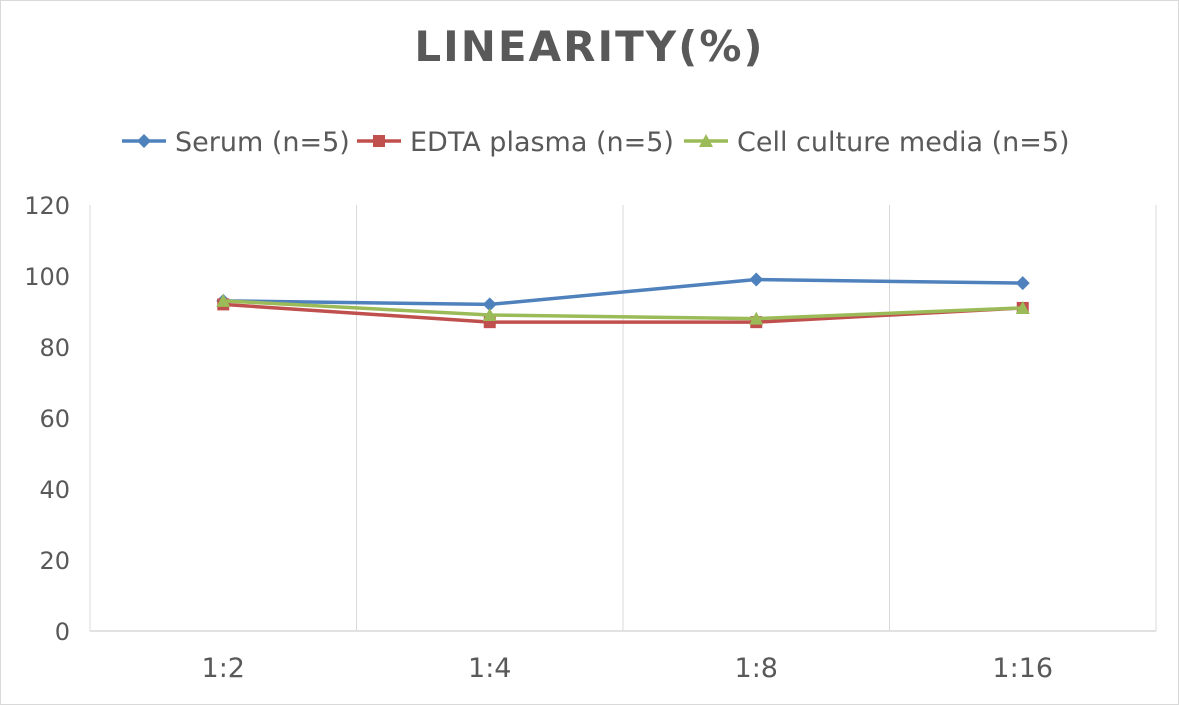 Image resolution: width=1179 pixels, height=705 pixels. Describe the element at coordinates (542, 142) in the screenshot. I see `legend-label: EDTA plasma (n=5)` at that location.